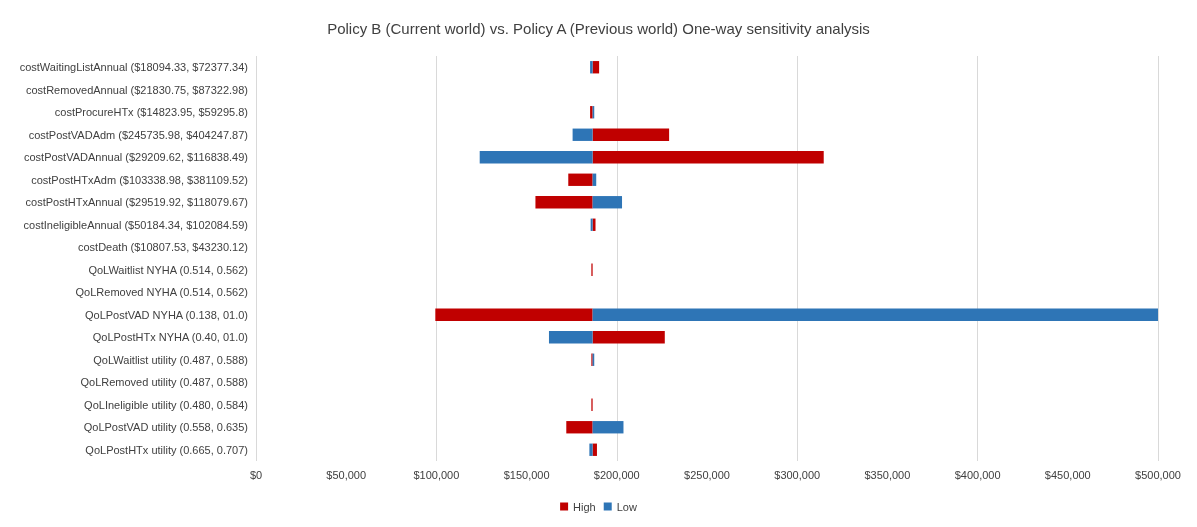 The height and width of the screenshot is (527, 1197). Describe the element at coordinates (133, 67) in the screenshot. I see `y-tick-label: costWaitingListAnnual ($18094.33, $72377.34)` at that location.